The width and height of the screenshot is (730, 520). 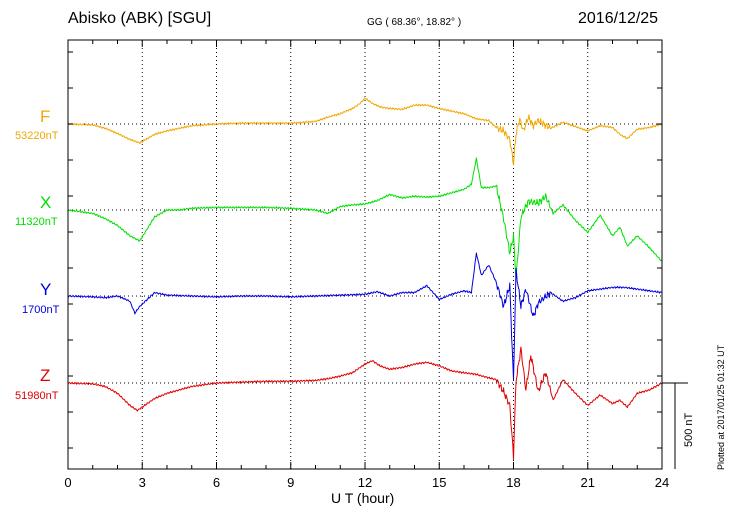 I want to click on x-tick-label-9: 9, so click(x=290, y=482).